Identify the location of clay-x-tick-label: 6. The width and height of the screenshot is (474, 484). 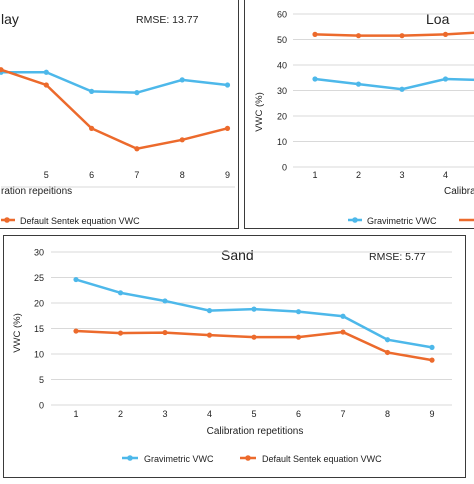
(91, 175).